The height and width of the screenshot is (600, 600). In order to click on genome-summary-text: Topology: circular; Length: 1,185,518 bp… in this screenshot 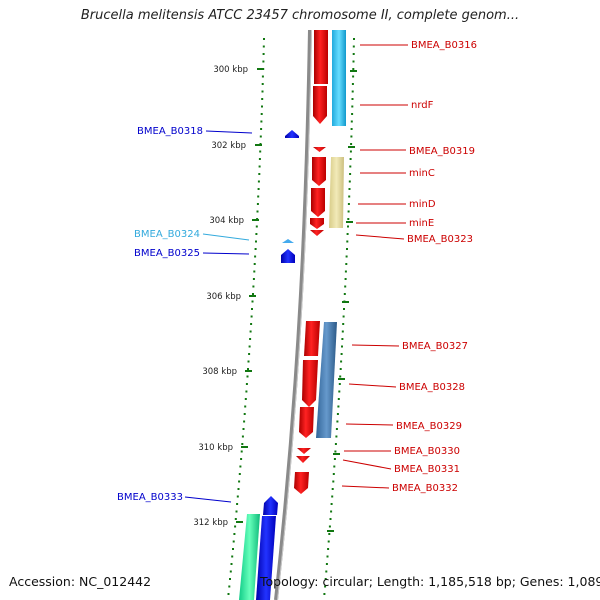, I will do `click(430, 581)`.